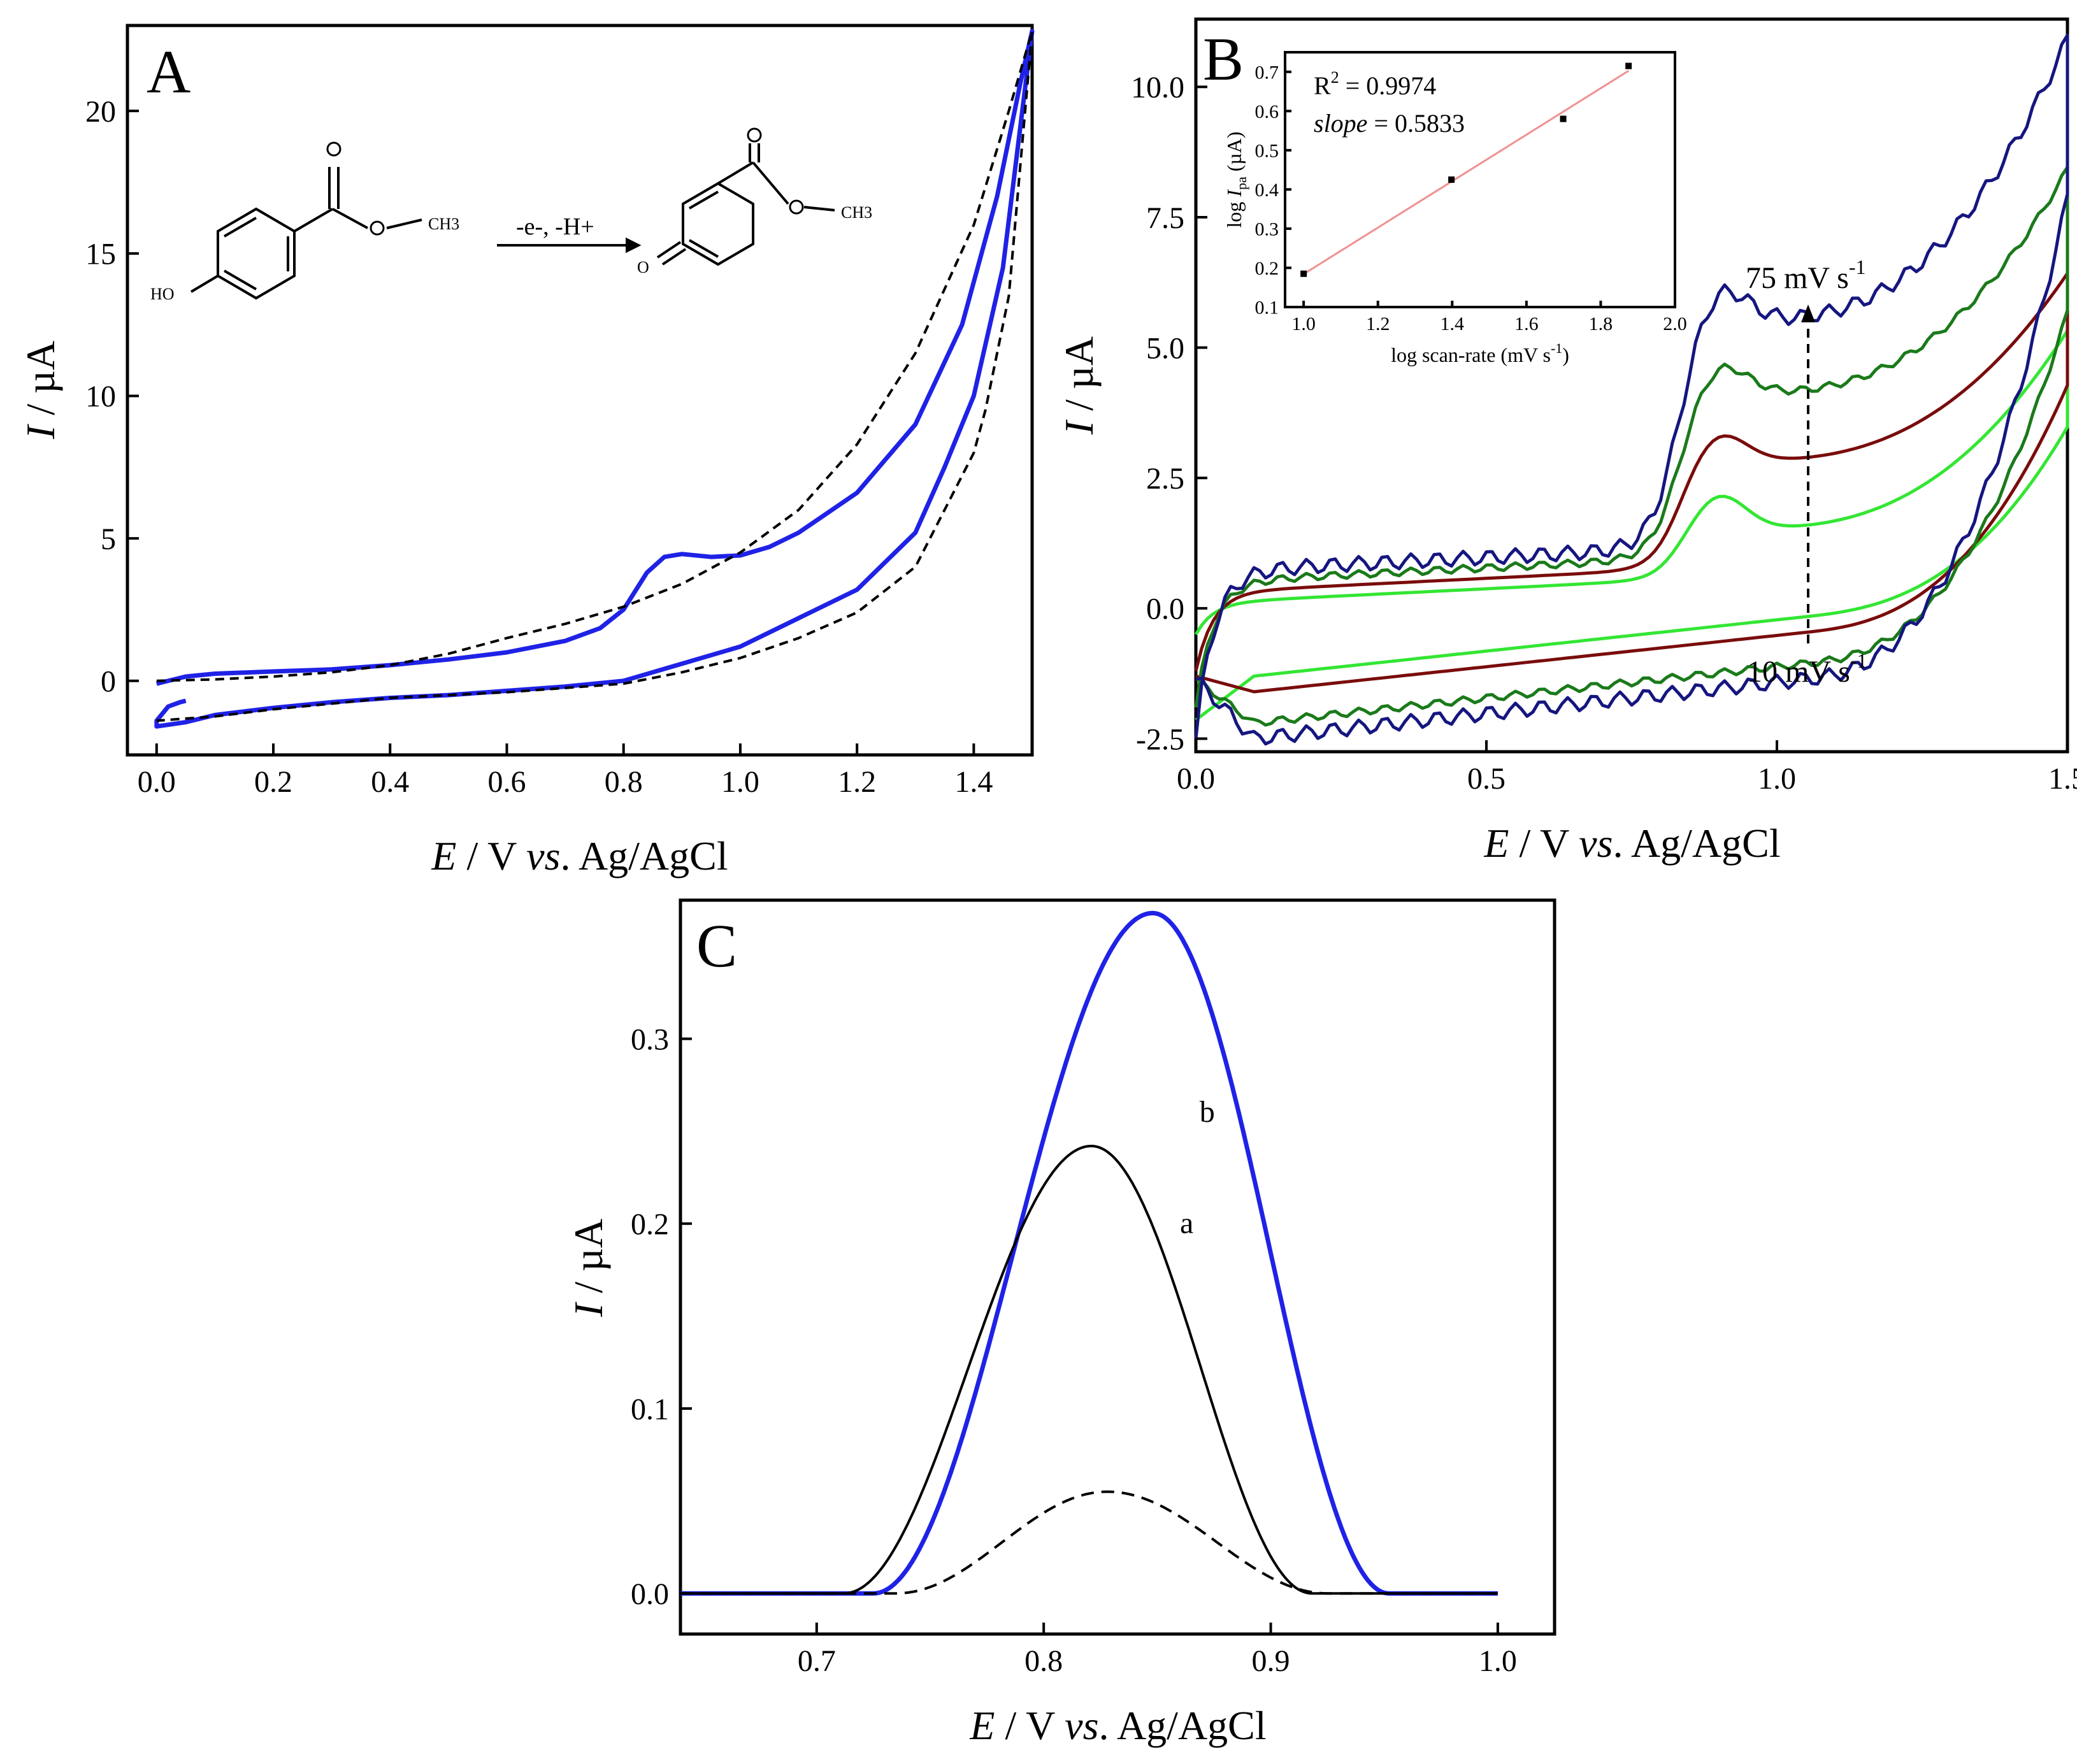  Describe the element at coordinates (100, 254) in the screenshot. I see `y-tick-label: 15` at that location.